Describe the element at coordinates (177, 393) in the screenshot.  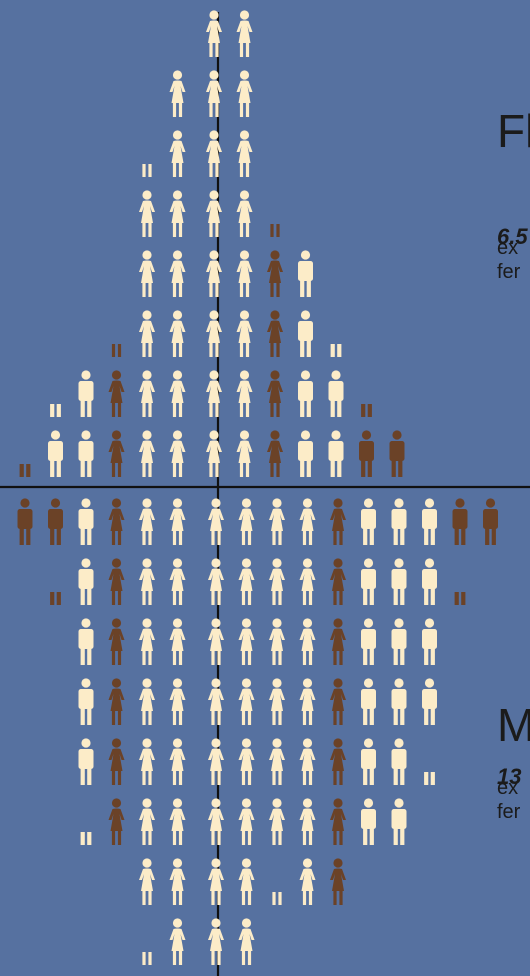
I see `top-icon-c6-r2` at that location.